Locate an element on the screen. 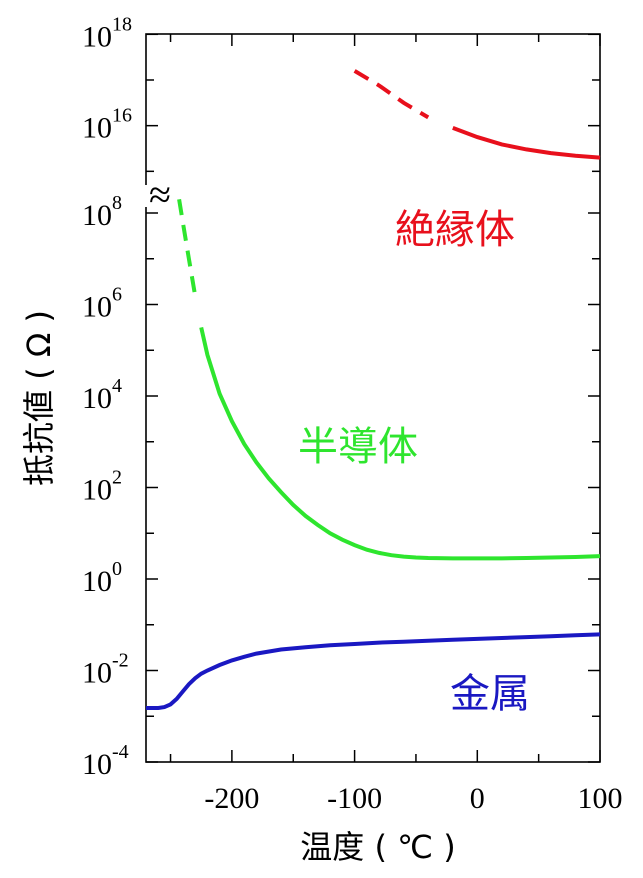 The width and height of the screenshot is (643, 878). axis-break-mark: ≈ is located at coordinates (160, 194).